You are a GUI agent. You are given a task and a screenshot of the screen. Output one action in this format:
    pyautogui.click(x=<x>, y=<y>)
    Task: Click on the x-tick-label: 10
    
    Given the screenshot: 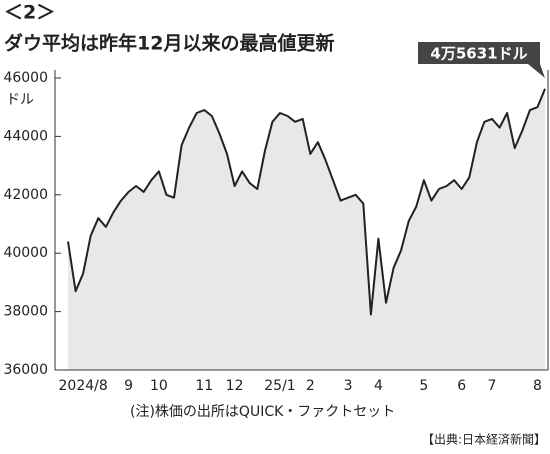 What is the action you would take?
    pyautogui.click(x=159, y=386)
    